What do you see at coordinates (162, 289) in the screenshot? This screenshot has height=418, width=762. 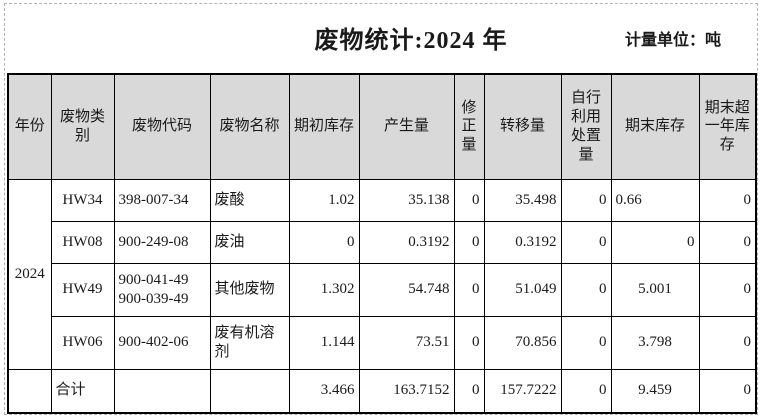 I see `cell-code: 900-041-49 900-039-49` at bounding box center [162, 289].